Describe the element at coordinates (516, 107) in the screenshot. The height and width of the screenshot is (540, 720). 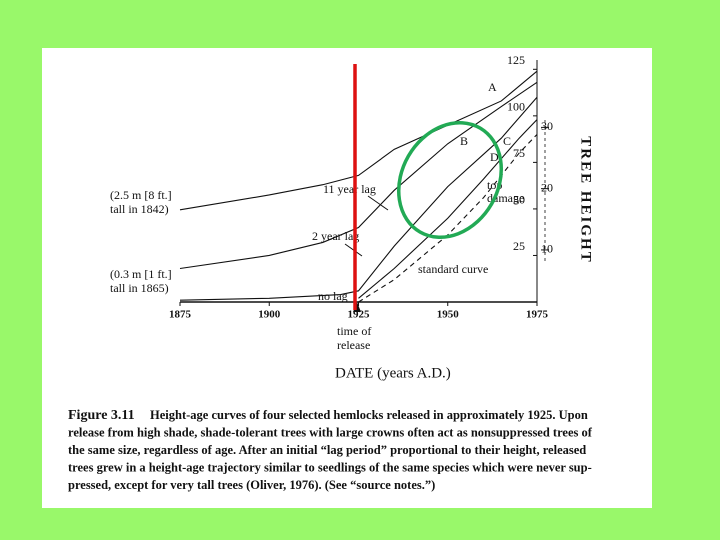
I see `y-tick-label: 100` at that location.